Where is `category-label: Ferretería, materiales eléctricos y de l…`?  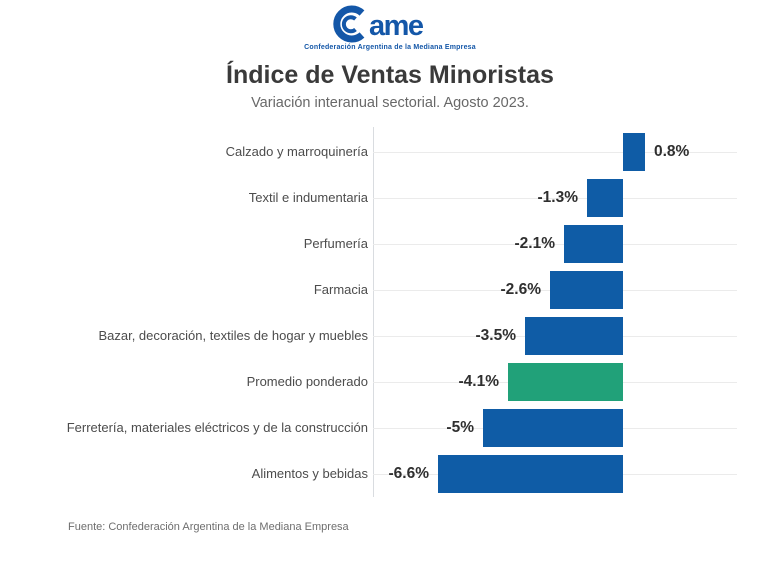
category-label: Ferretería, materiales eléctricos y de l… is located at coordinates (217, 428).